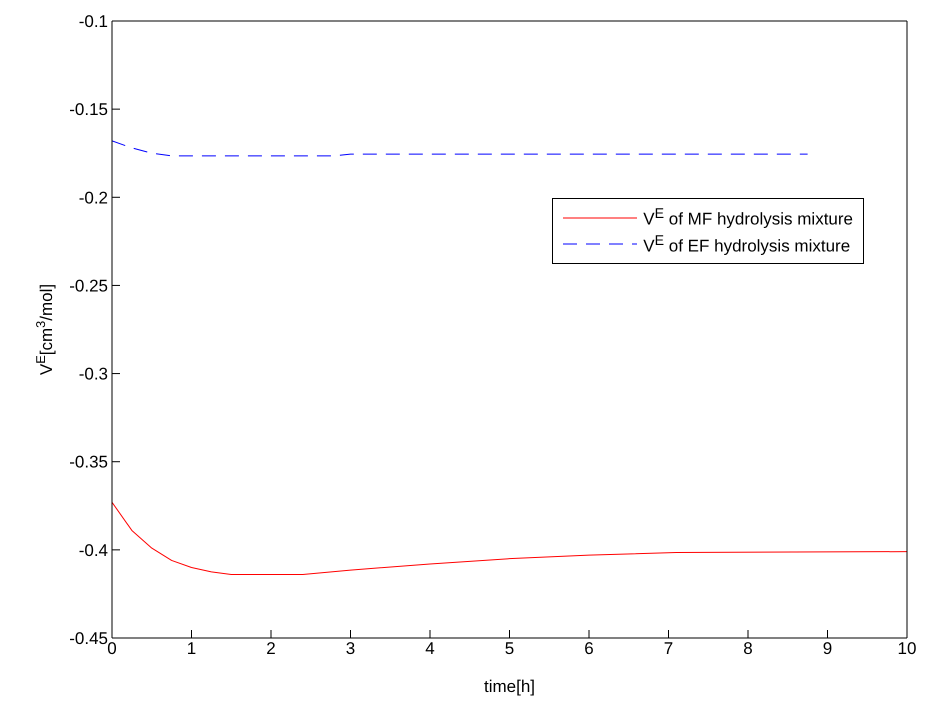  I want to click on y-tick-label: -0.2, so click(93, 198).